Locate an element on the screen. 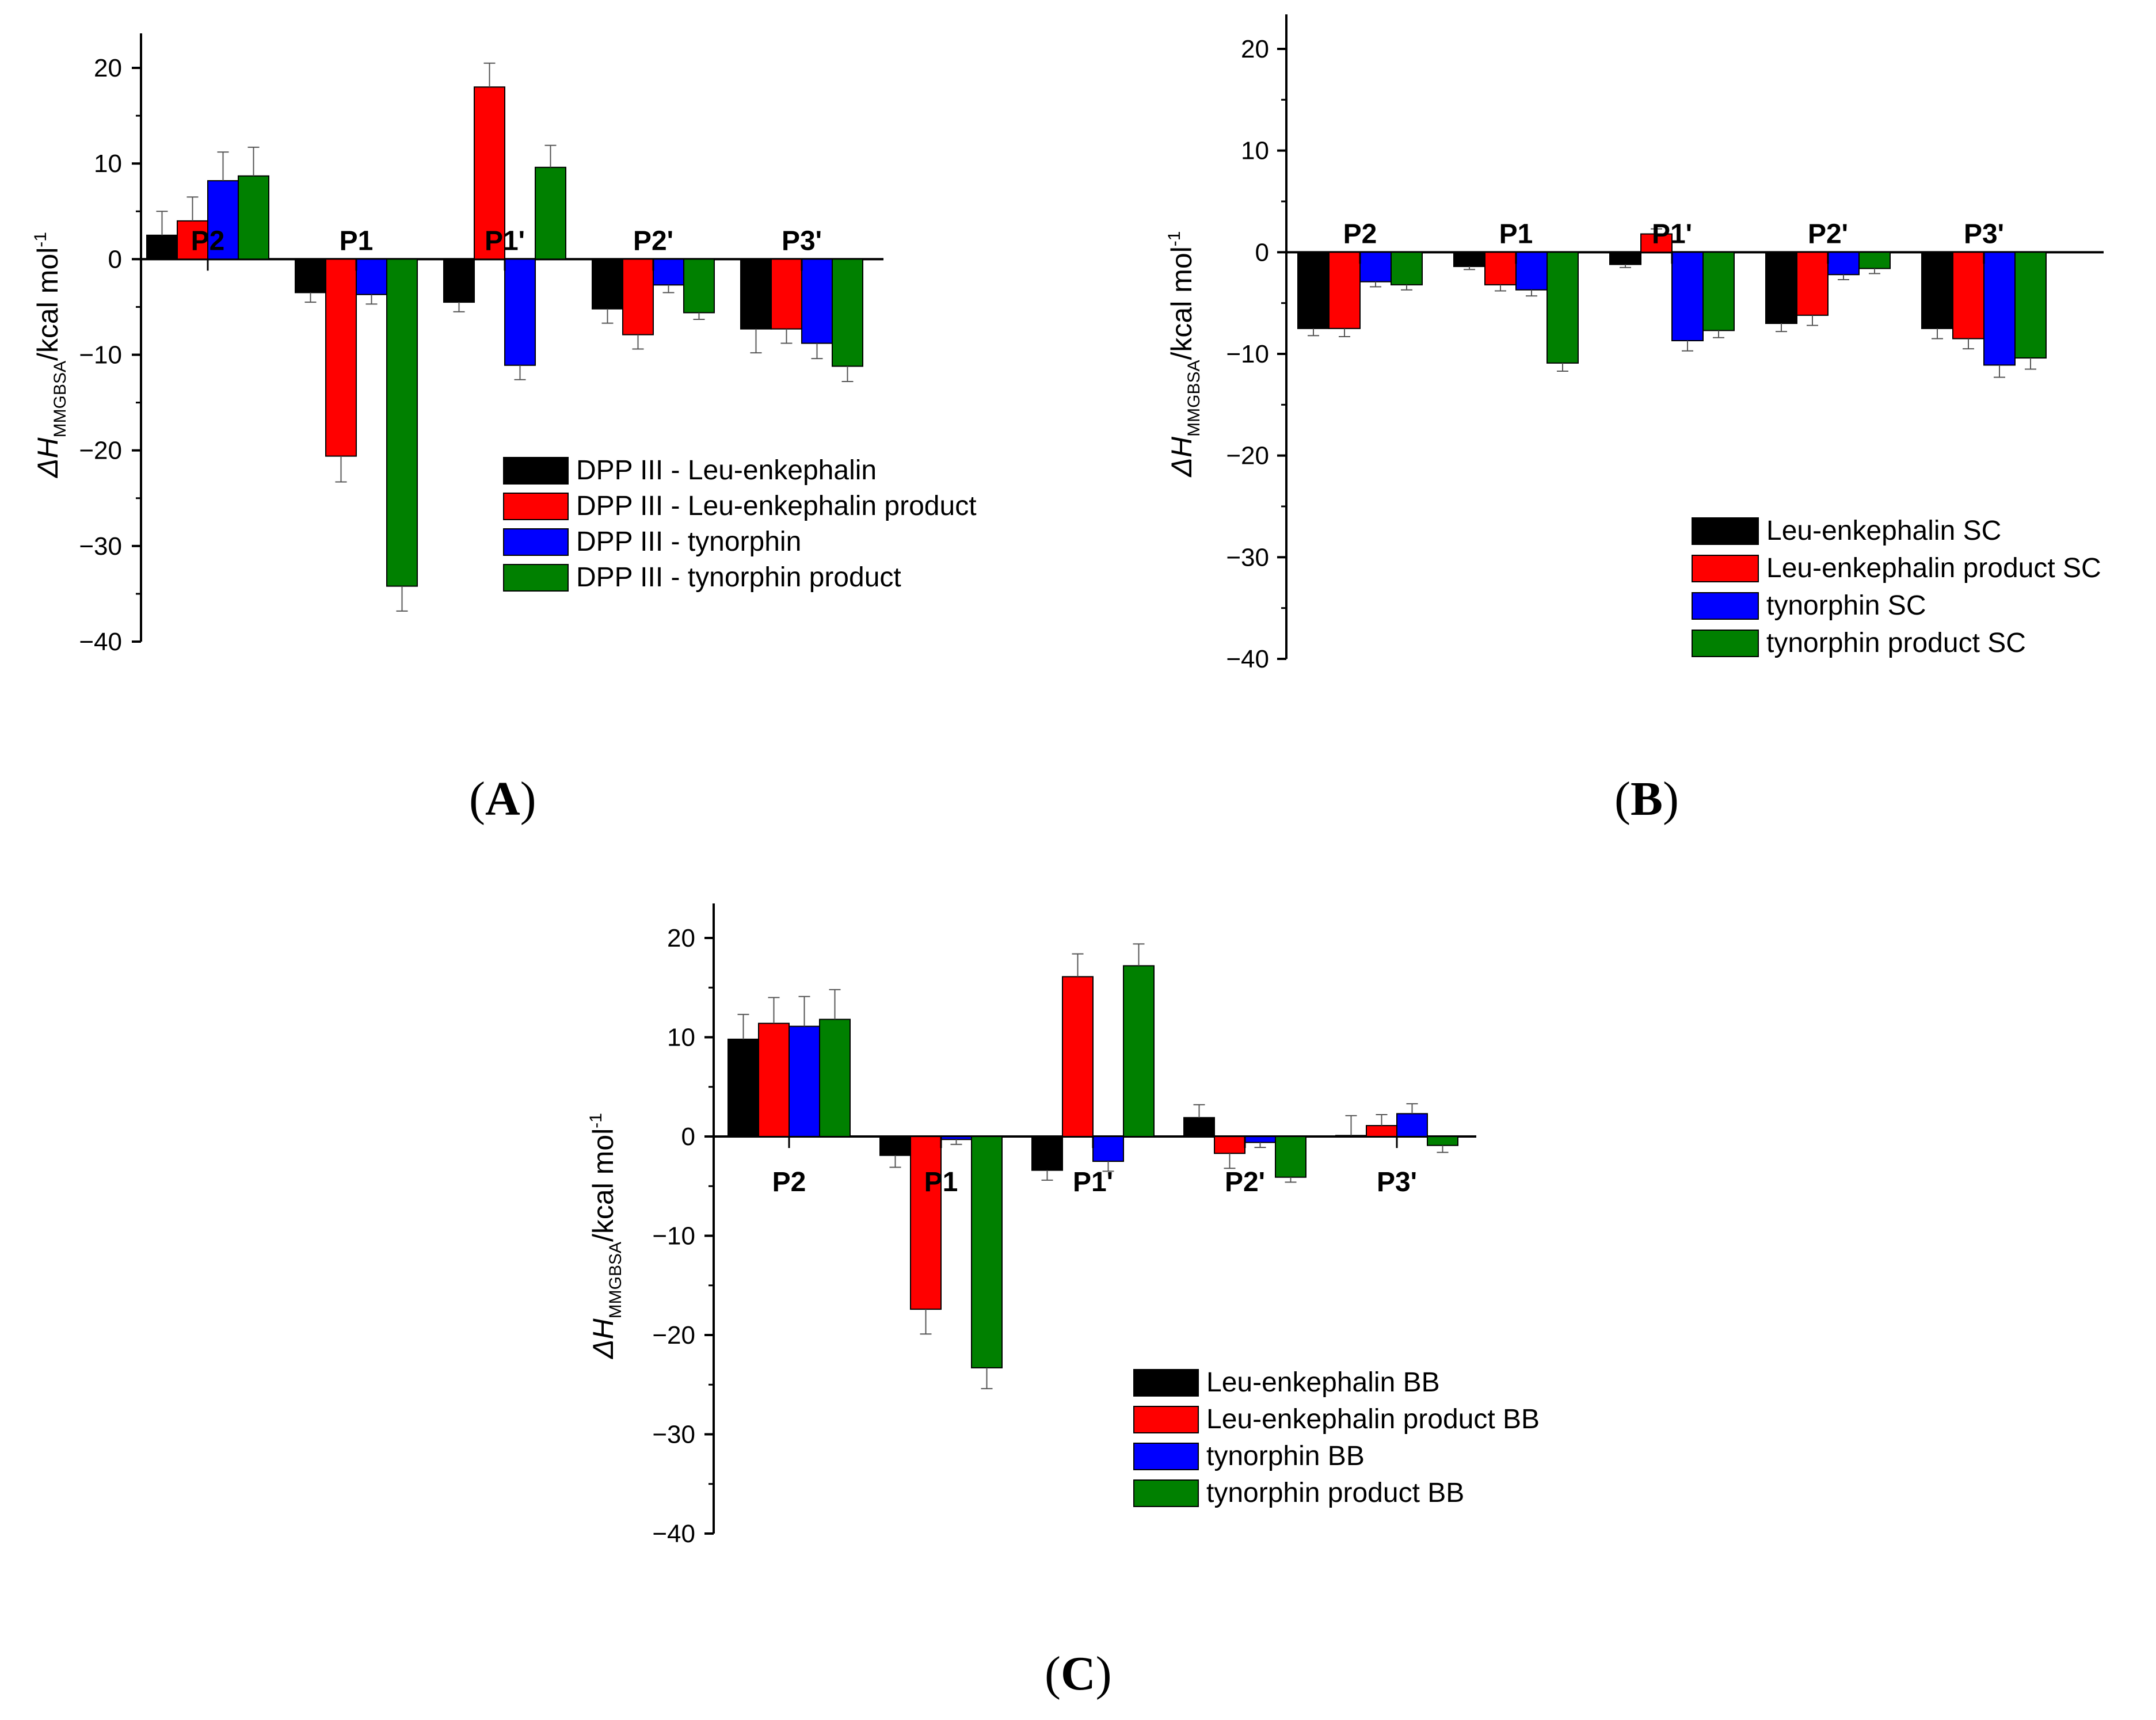 The width and height of the screenshot is (2156, 1720). legend-label: Leu-enkephalin BB is located at coordinates (1323, 1382).